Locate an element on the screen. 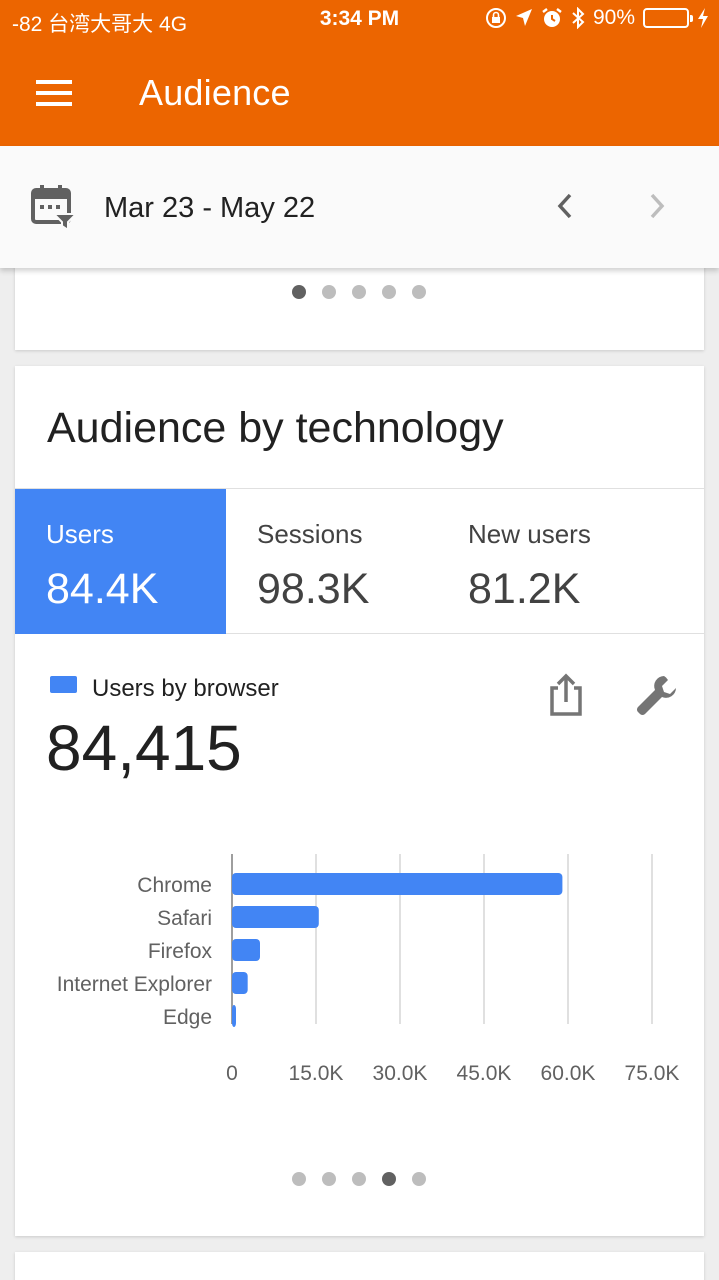 The height and width of the screenshot is (1280, 719). category-label: Edge is located at coordinates (187, 1017).